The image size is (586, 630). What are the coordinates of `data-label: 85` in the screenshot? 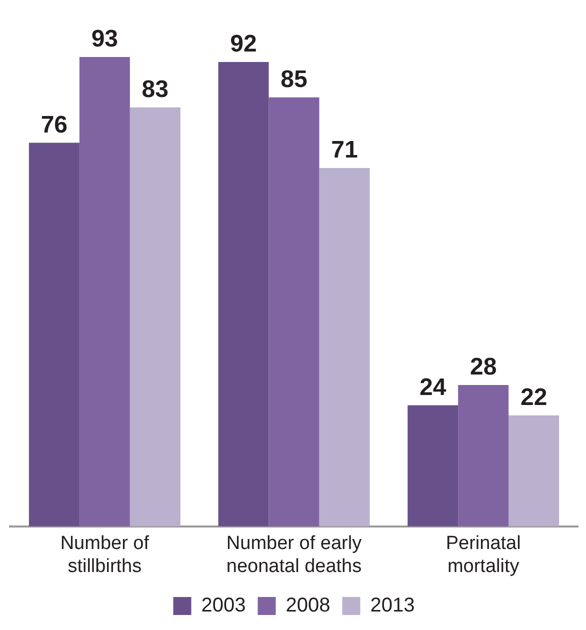 It's located at (294, 79).